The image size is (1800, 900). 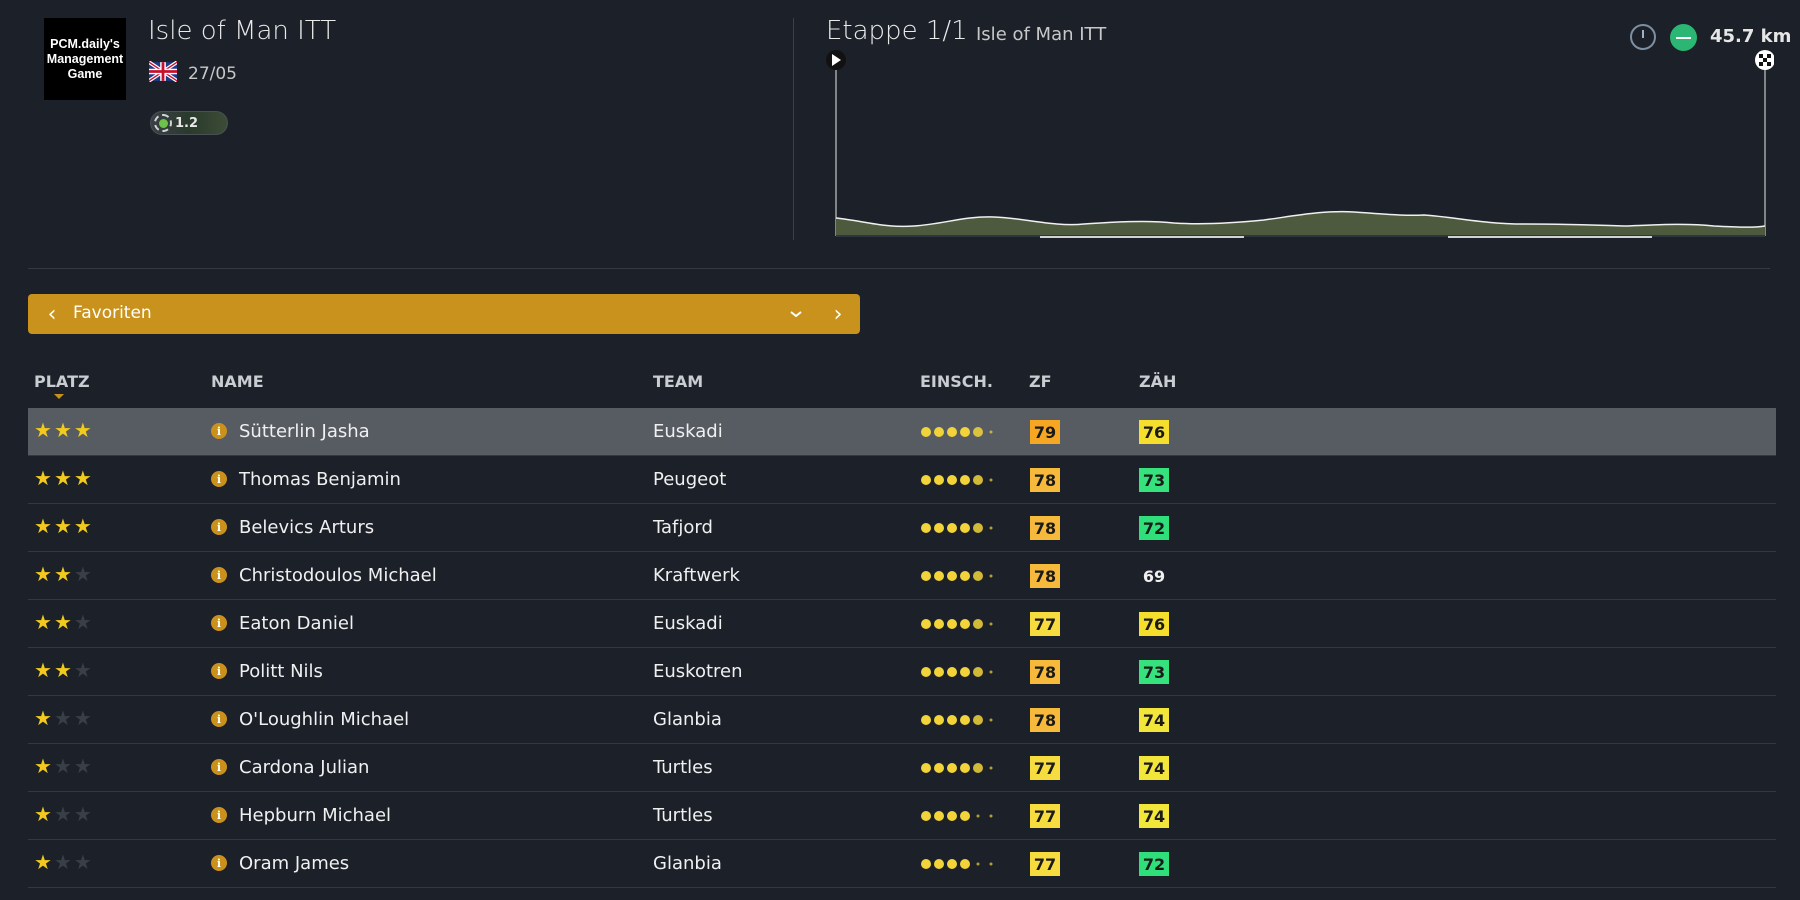 I want to click on zf-value: 79, so click(x=1045, y=432).